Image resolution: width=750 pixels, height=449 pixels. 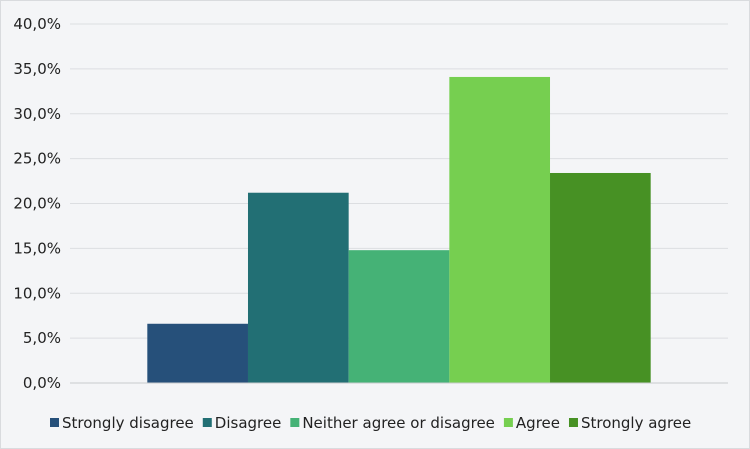 What do you see at coordinates (248, 423) in the screenshot?
I see `legend-label: Disagree` at bounding box center [248, 423].